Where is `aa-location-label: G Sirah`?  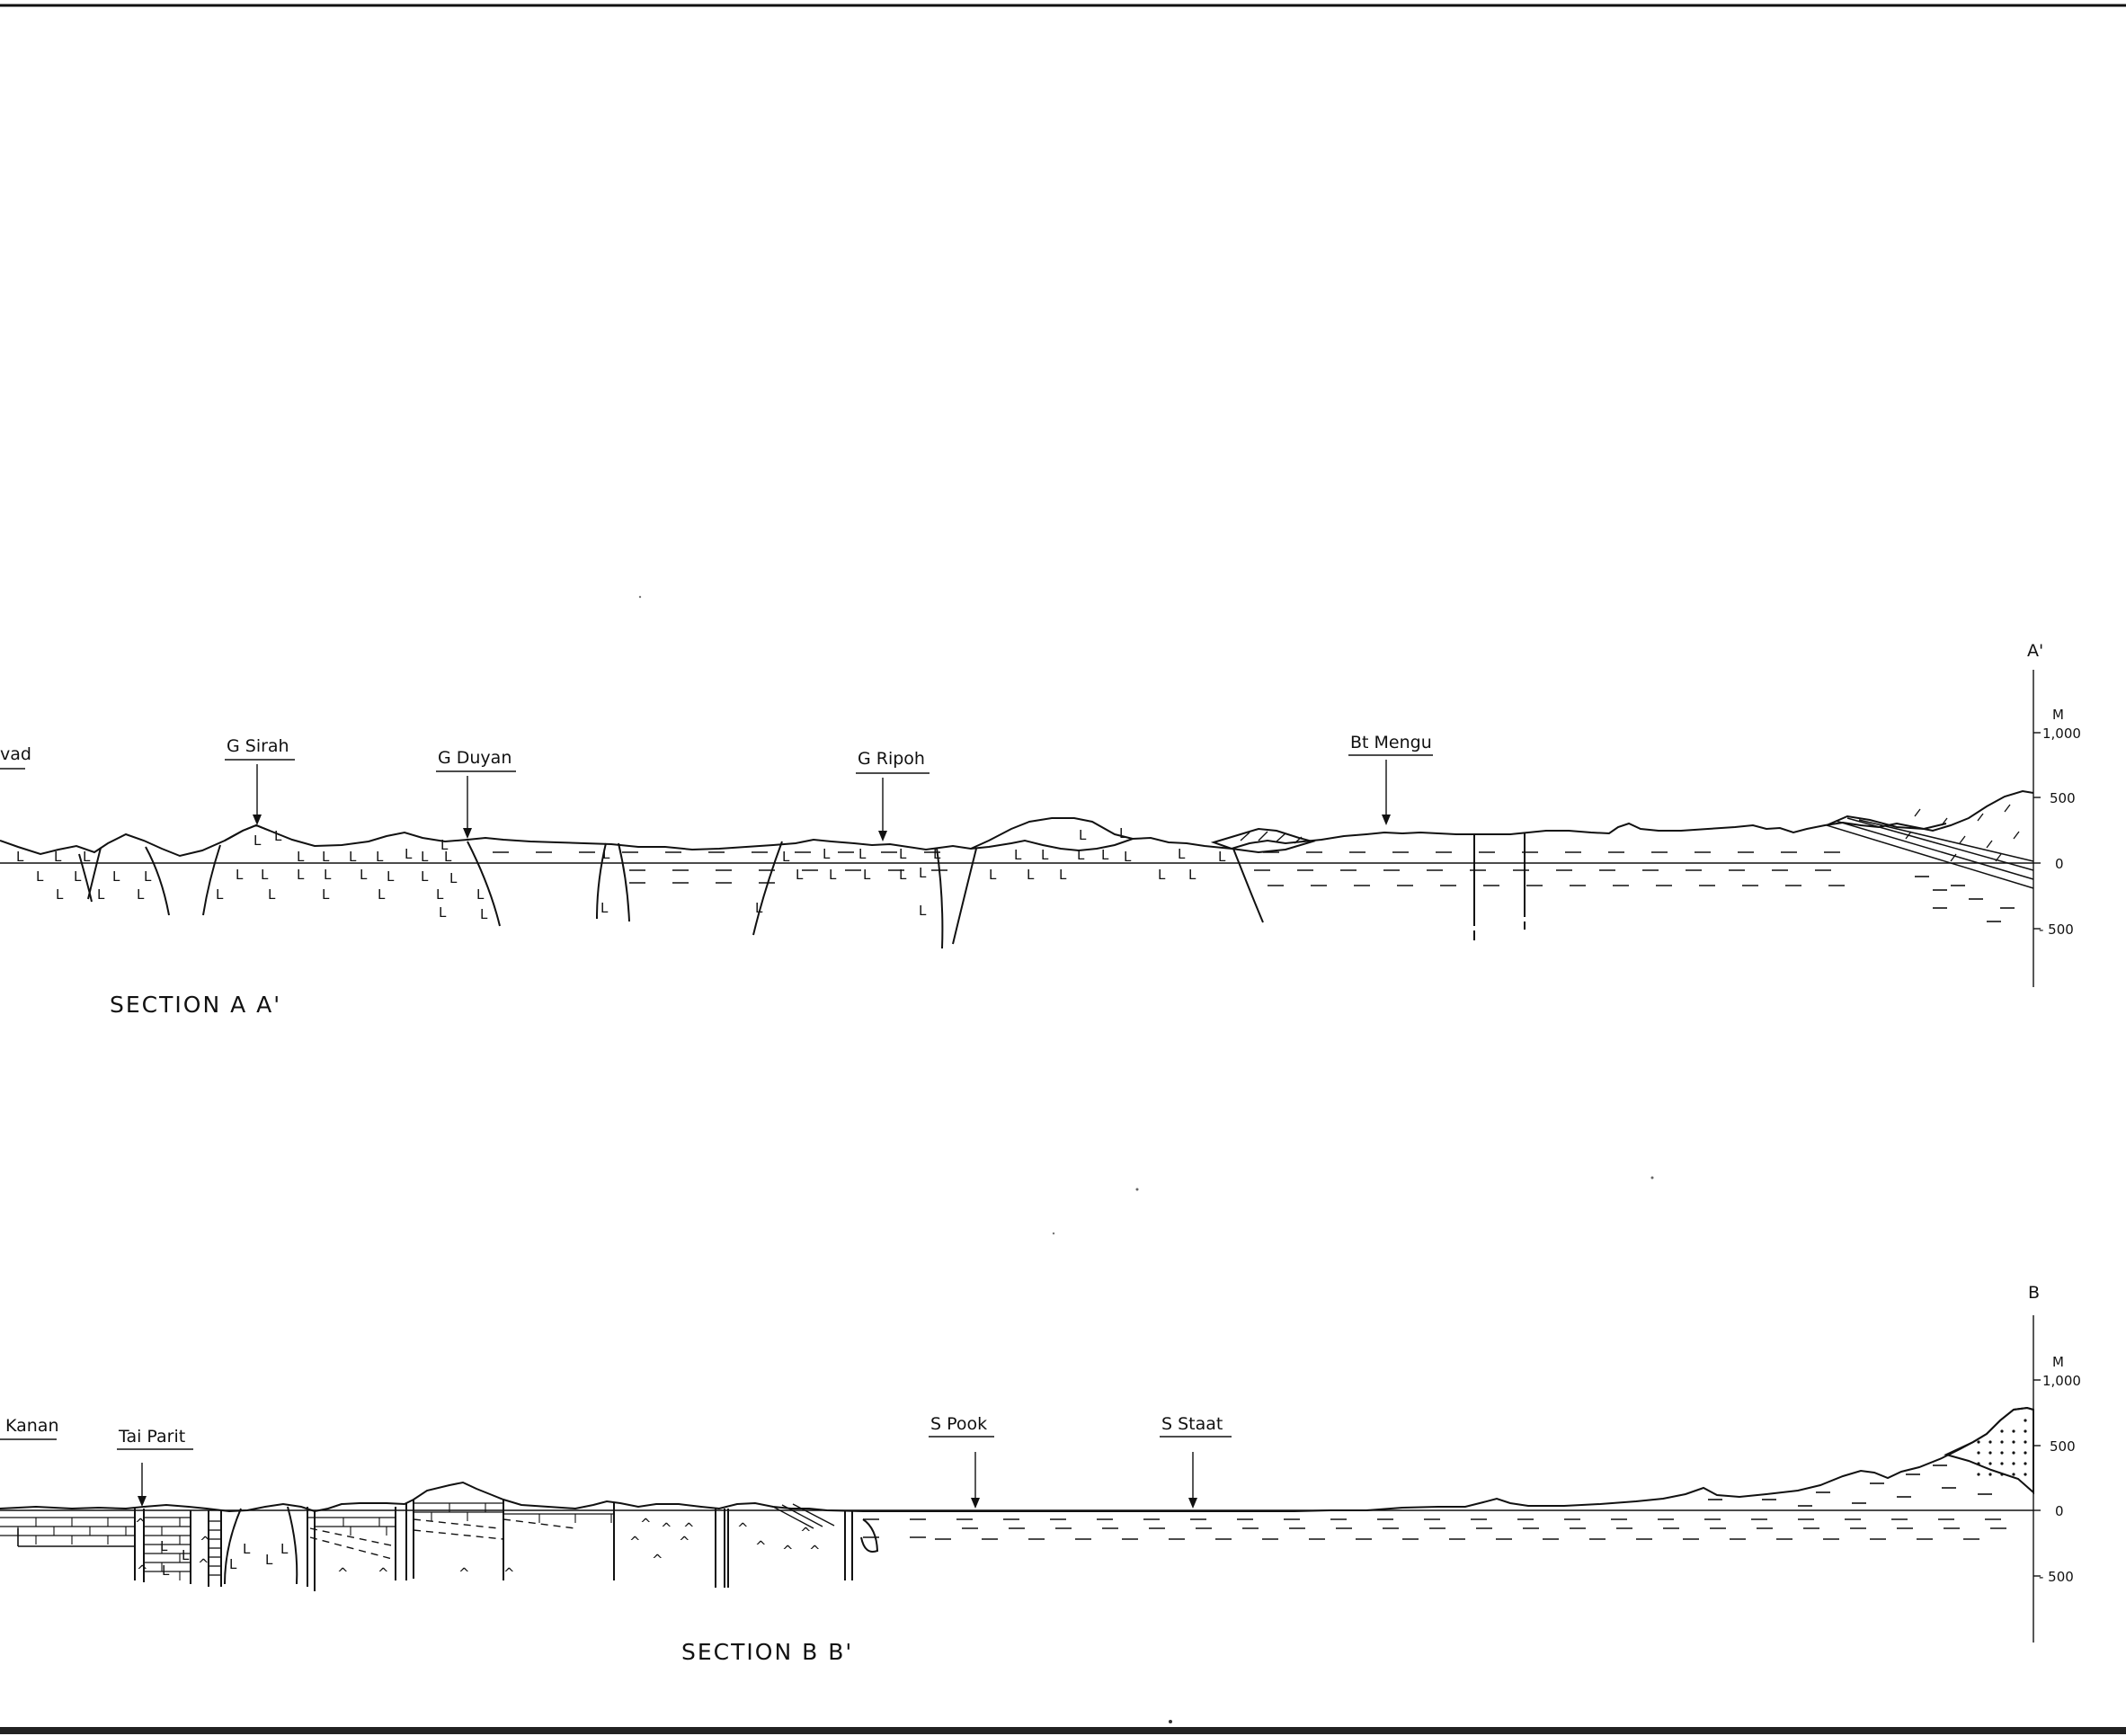 aa-location-label: G Sirah is located at coordinates (258, 746).